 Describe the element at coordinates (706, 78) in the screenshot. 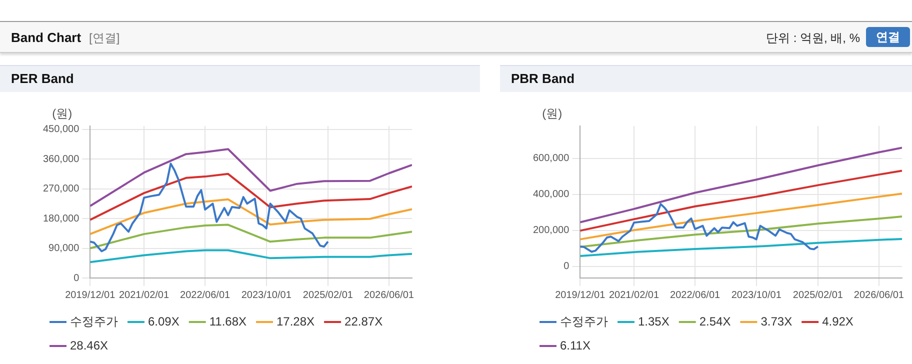

I see `chart-title: PBR Band` at that location.